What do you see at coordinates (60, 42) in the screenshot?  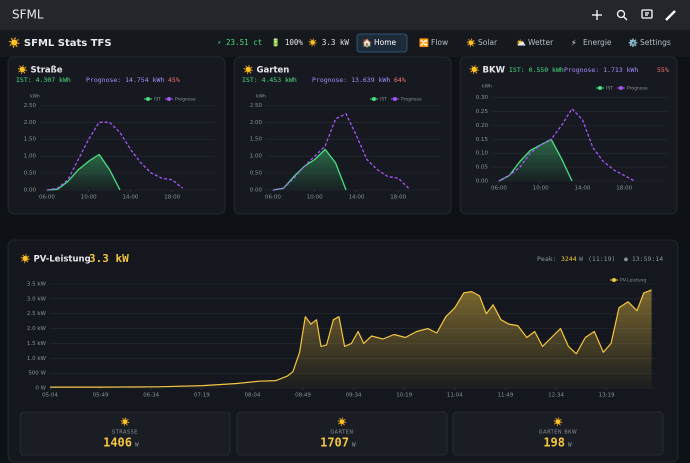 I see `brand: ☀️ SFML Stats TFS` at bounding box center [60, 42].